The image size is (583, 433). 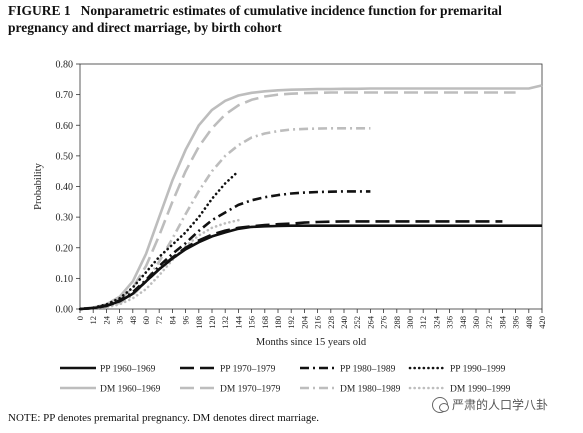 I want to click on y-axis-title: Probability, so click(x=38, y=185).